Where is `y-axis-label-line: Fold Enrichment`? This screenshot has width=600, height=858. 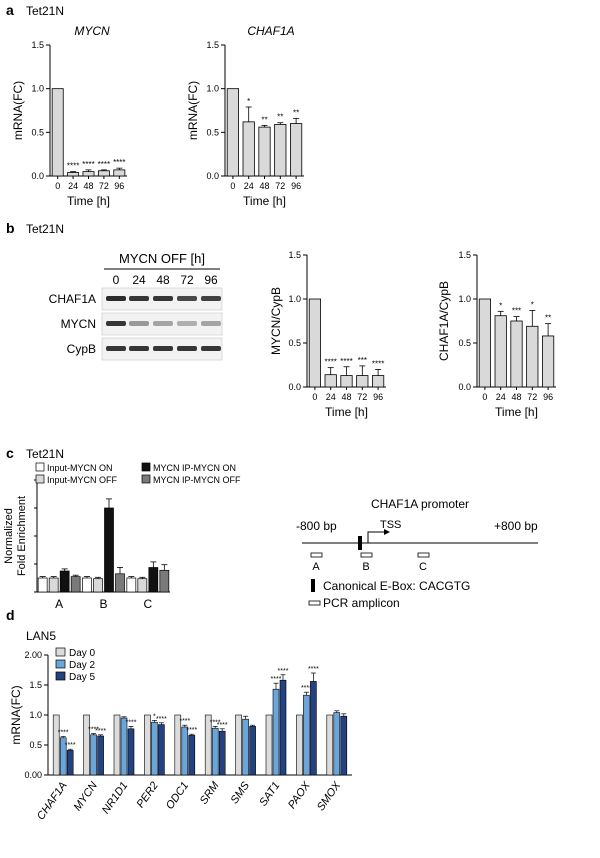 y-axis-label-line: Fold Enrichment is located at coordinates (22, 536).